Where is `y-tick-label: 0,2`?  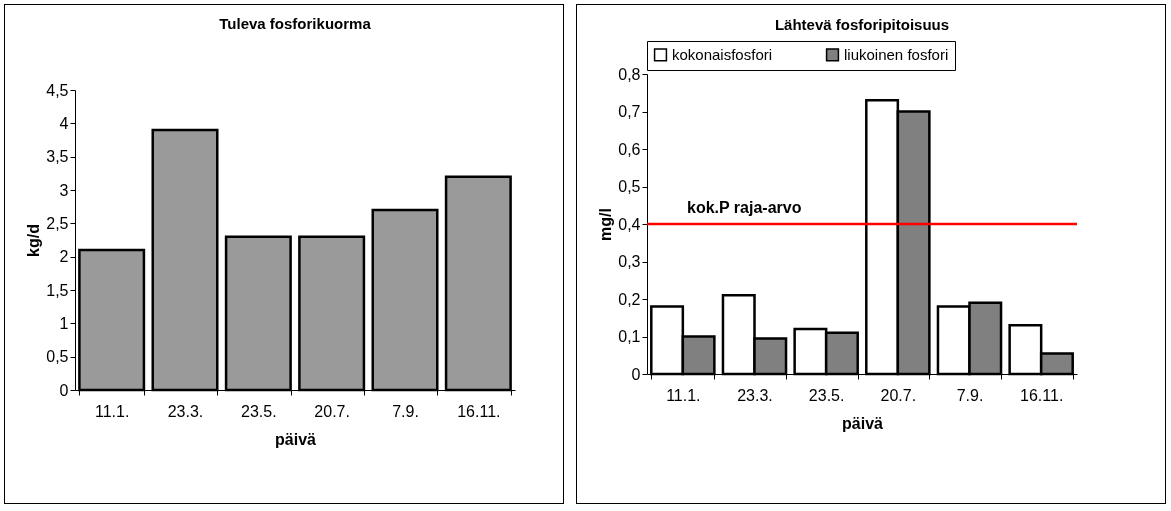 y-tick-label: 0,2 is located at coordinates (629, 299).